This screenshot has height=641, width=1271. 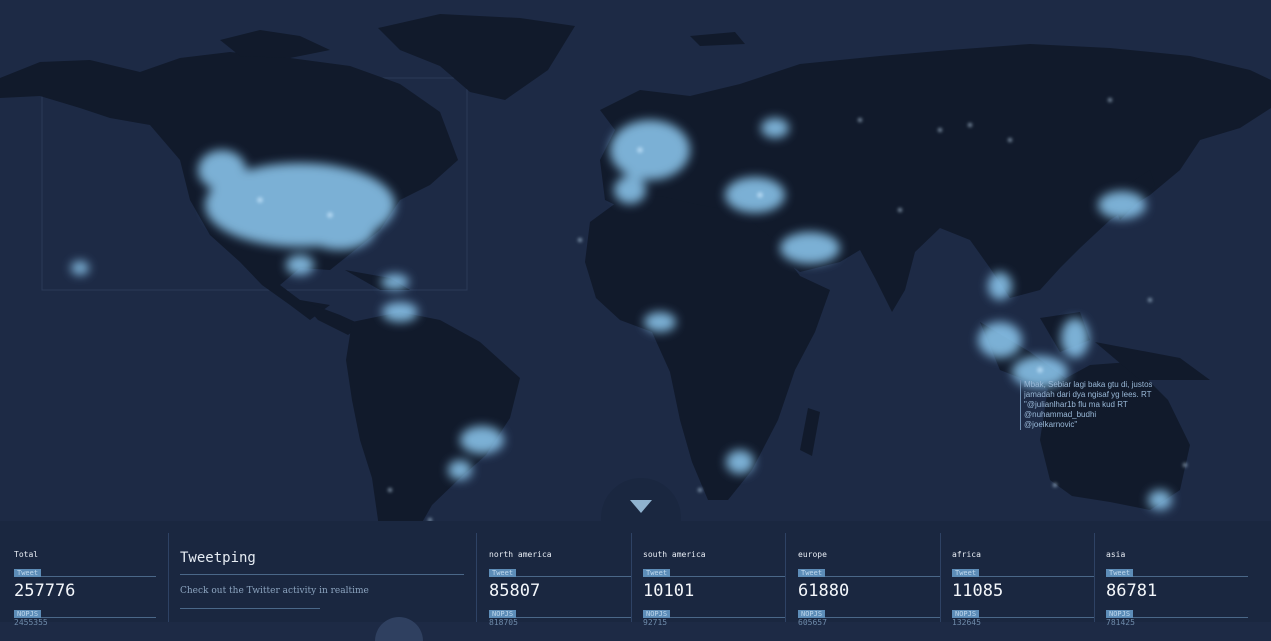 I want to click on stat-asia: asia Tweet 86781 NOPJS 781425, so click(x=1177, y=589).